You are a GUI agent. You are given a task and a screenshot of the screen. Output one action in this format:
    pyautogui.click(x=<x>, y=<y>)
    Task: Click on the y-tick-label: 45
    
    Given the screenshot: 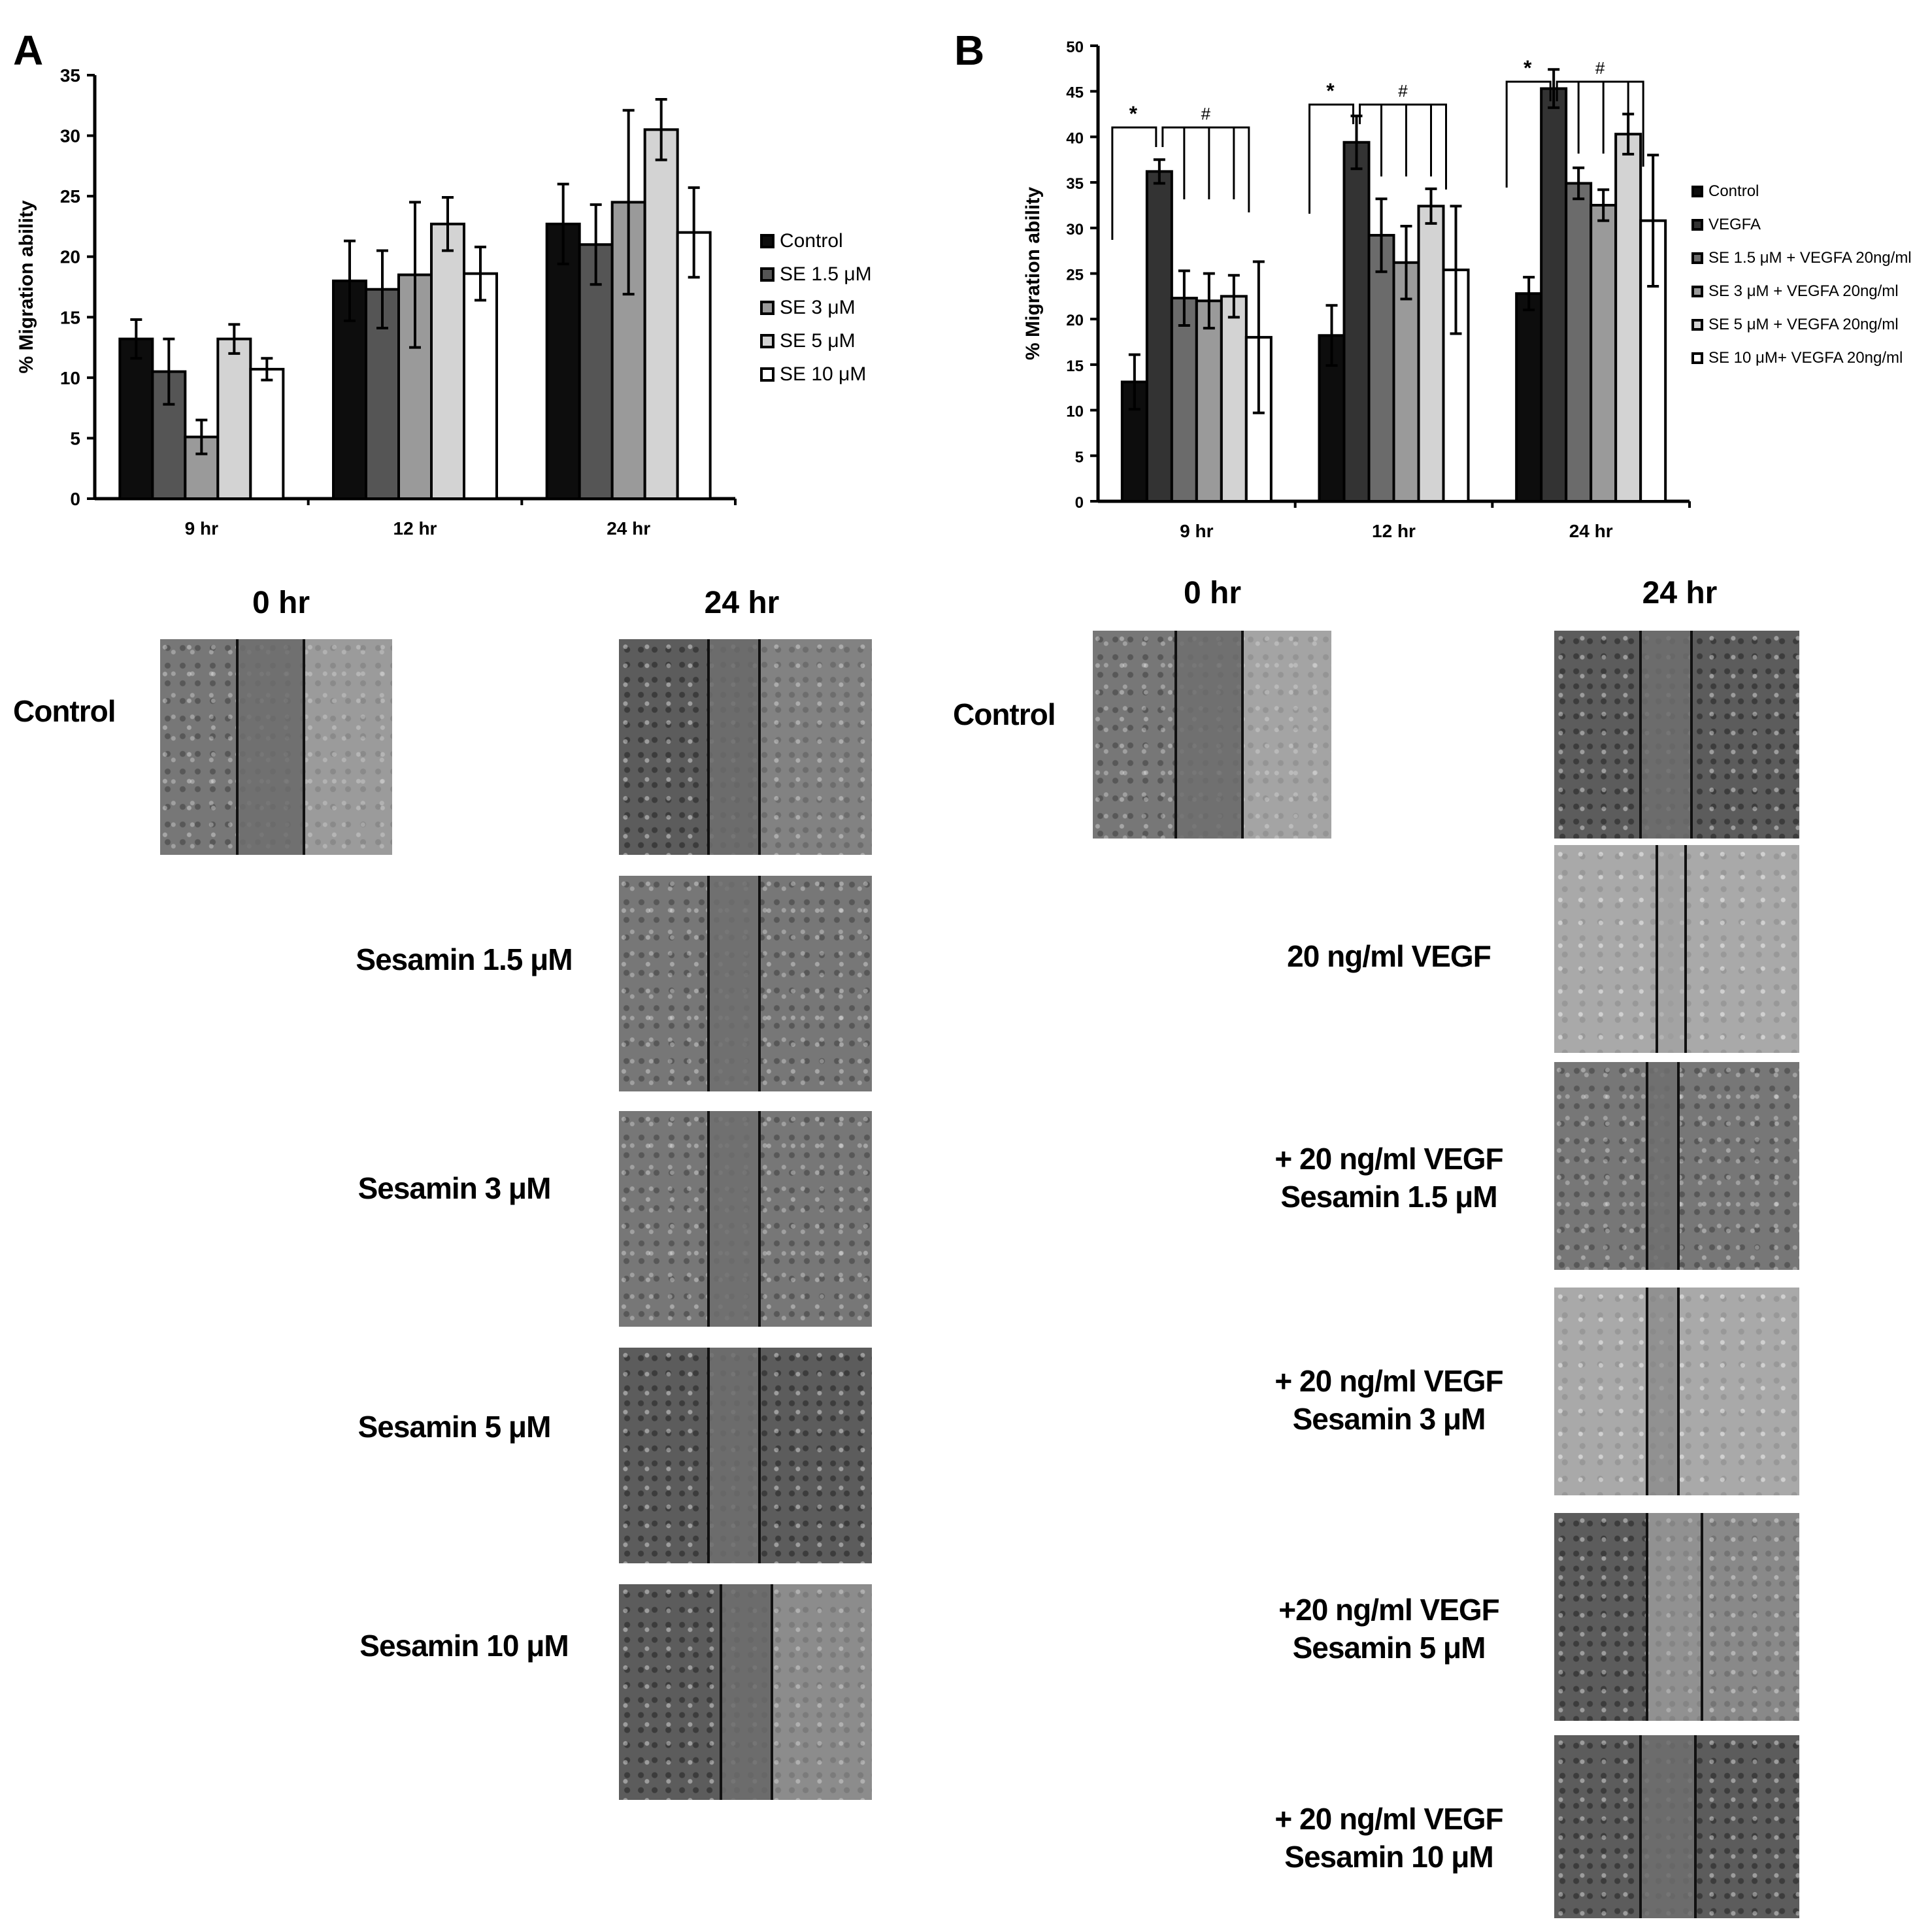 What is the action you would take?
    pyautogui.click(x=1075, y=93)
    